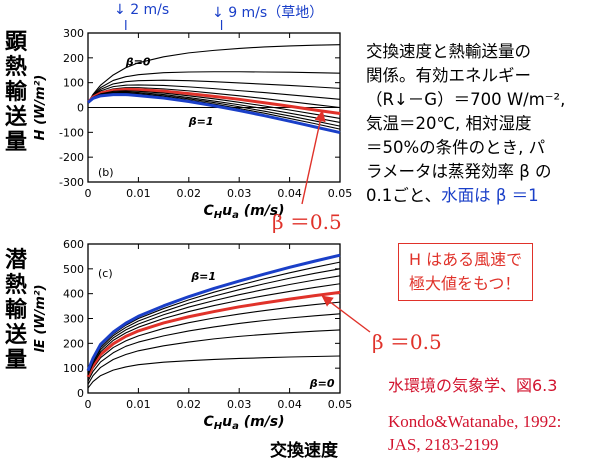 This screenshot has width=600, height=471. I want to click on y-axis-label: H (W/m²), so click(40, 108).